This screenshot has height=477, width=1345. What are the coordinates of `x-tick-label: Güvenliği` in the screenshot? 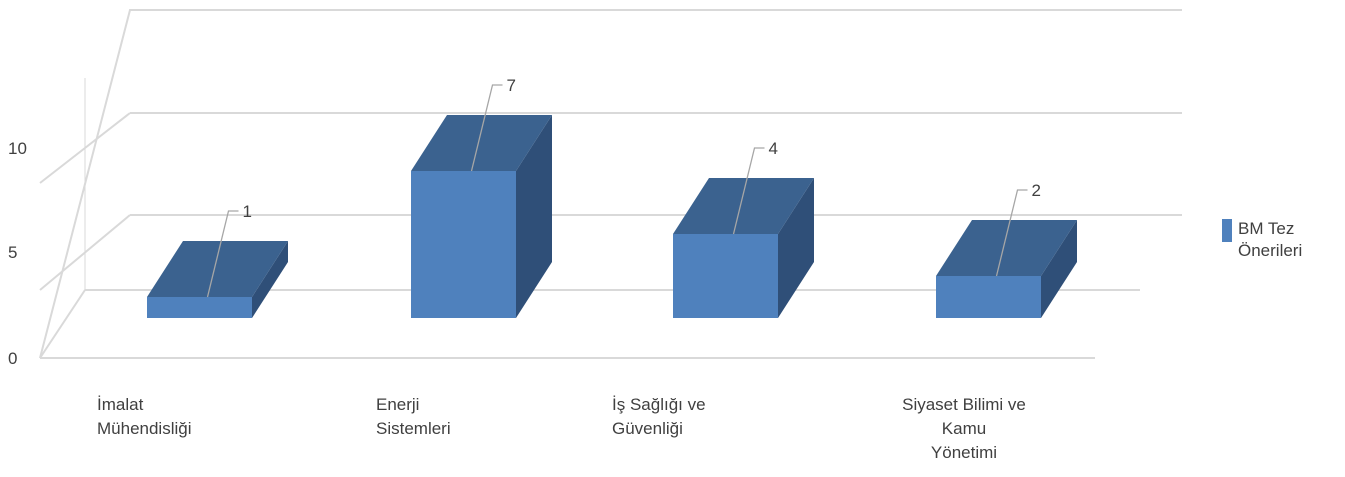 It's located at (647, 428).